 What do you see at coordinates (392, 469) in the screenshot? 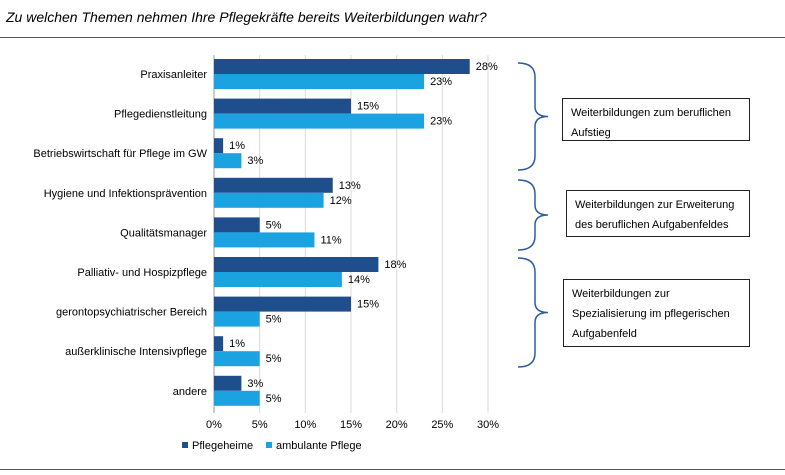
I see `bottom-divider` at bounding box center [392, 469].